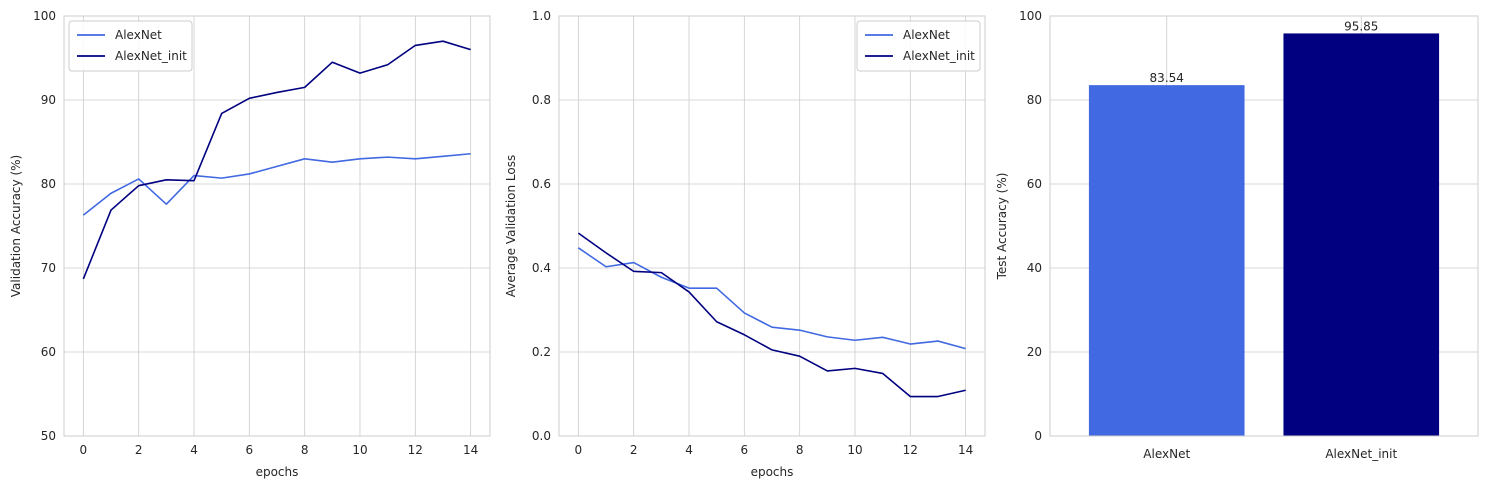  What do you see at coordinates (541, 184) in the screenshot?
I see `y-tick-label: 0.6` at bounding box center [541, 184].